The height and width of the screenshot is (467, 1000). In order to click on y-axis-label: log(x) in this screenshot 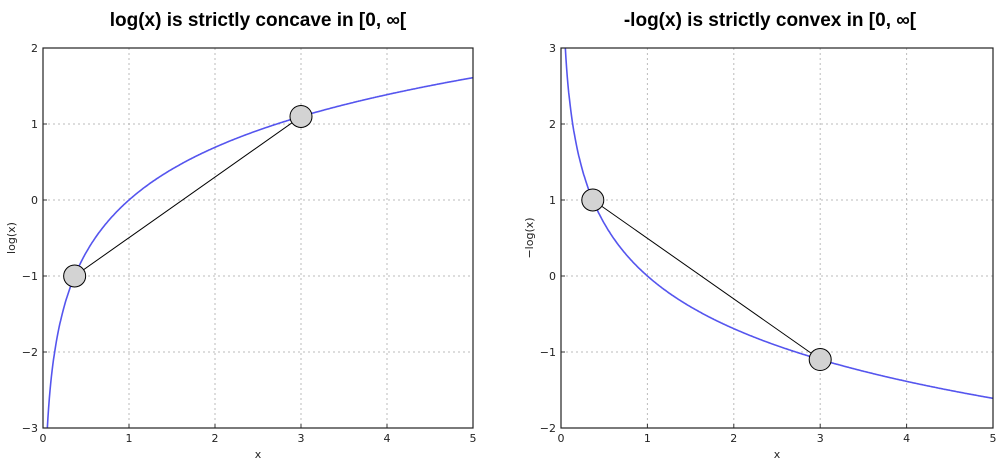, I will do `click(11, 238)`.